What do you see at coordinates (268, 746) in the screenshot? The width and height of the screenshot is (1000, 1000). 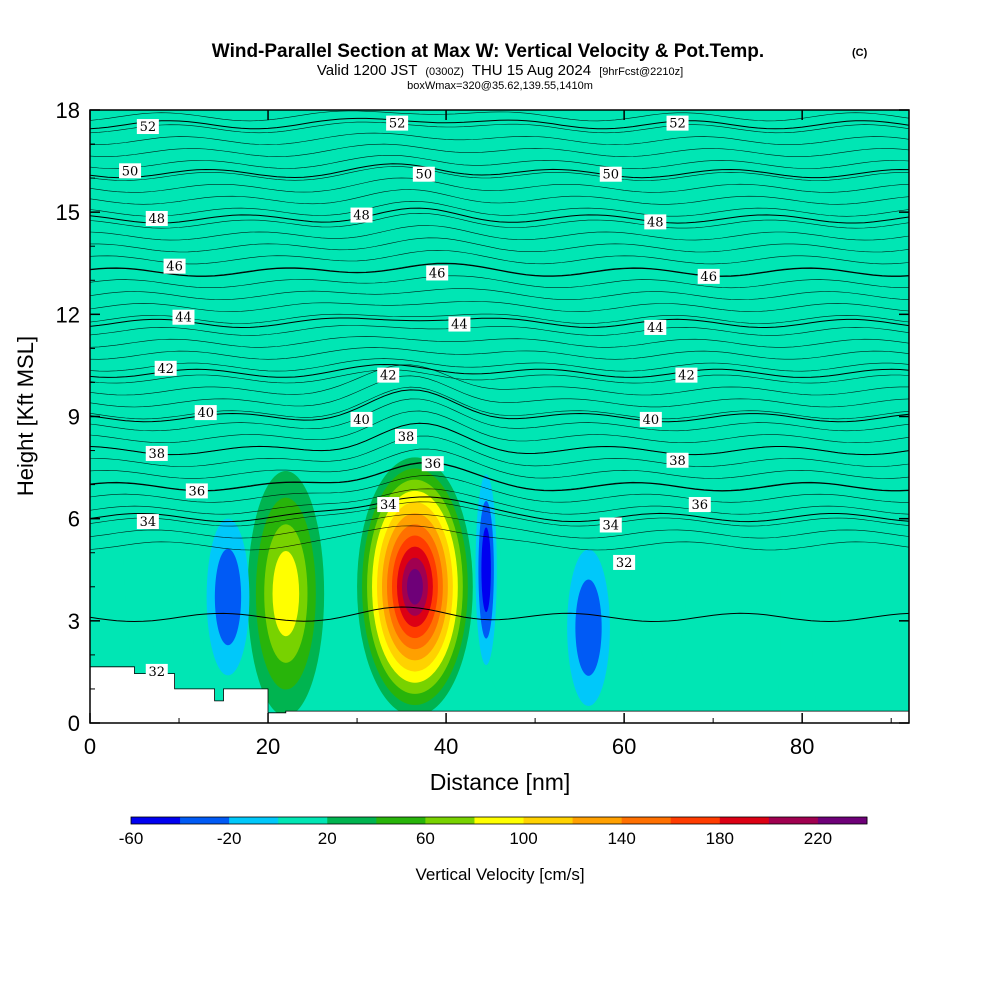 I see `x-tick-label: 20` at bounding box center [268, 746].